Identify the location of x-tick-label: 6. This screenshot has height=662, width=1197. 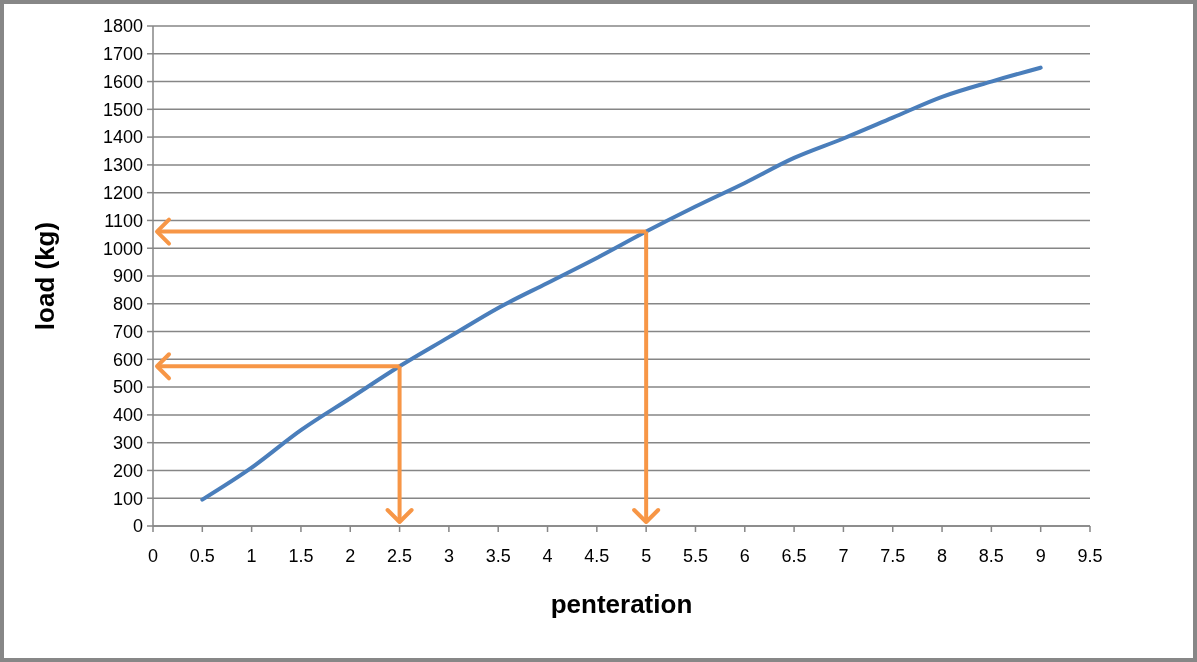
(744, 556).